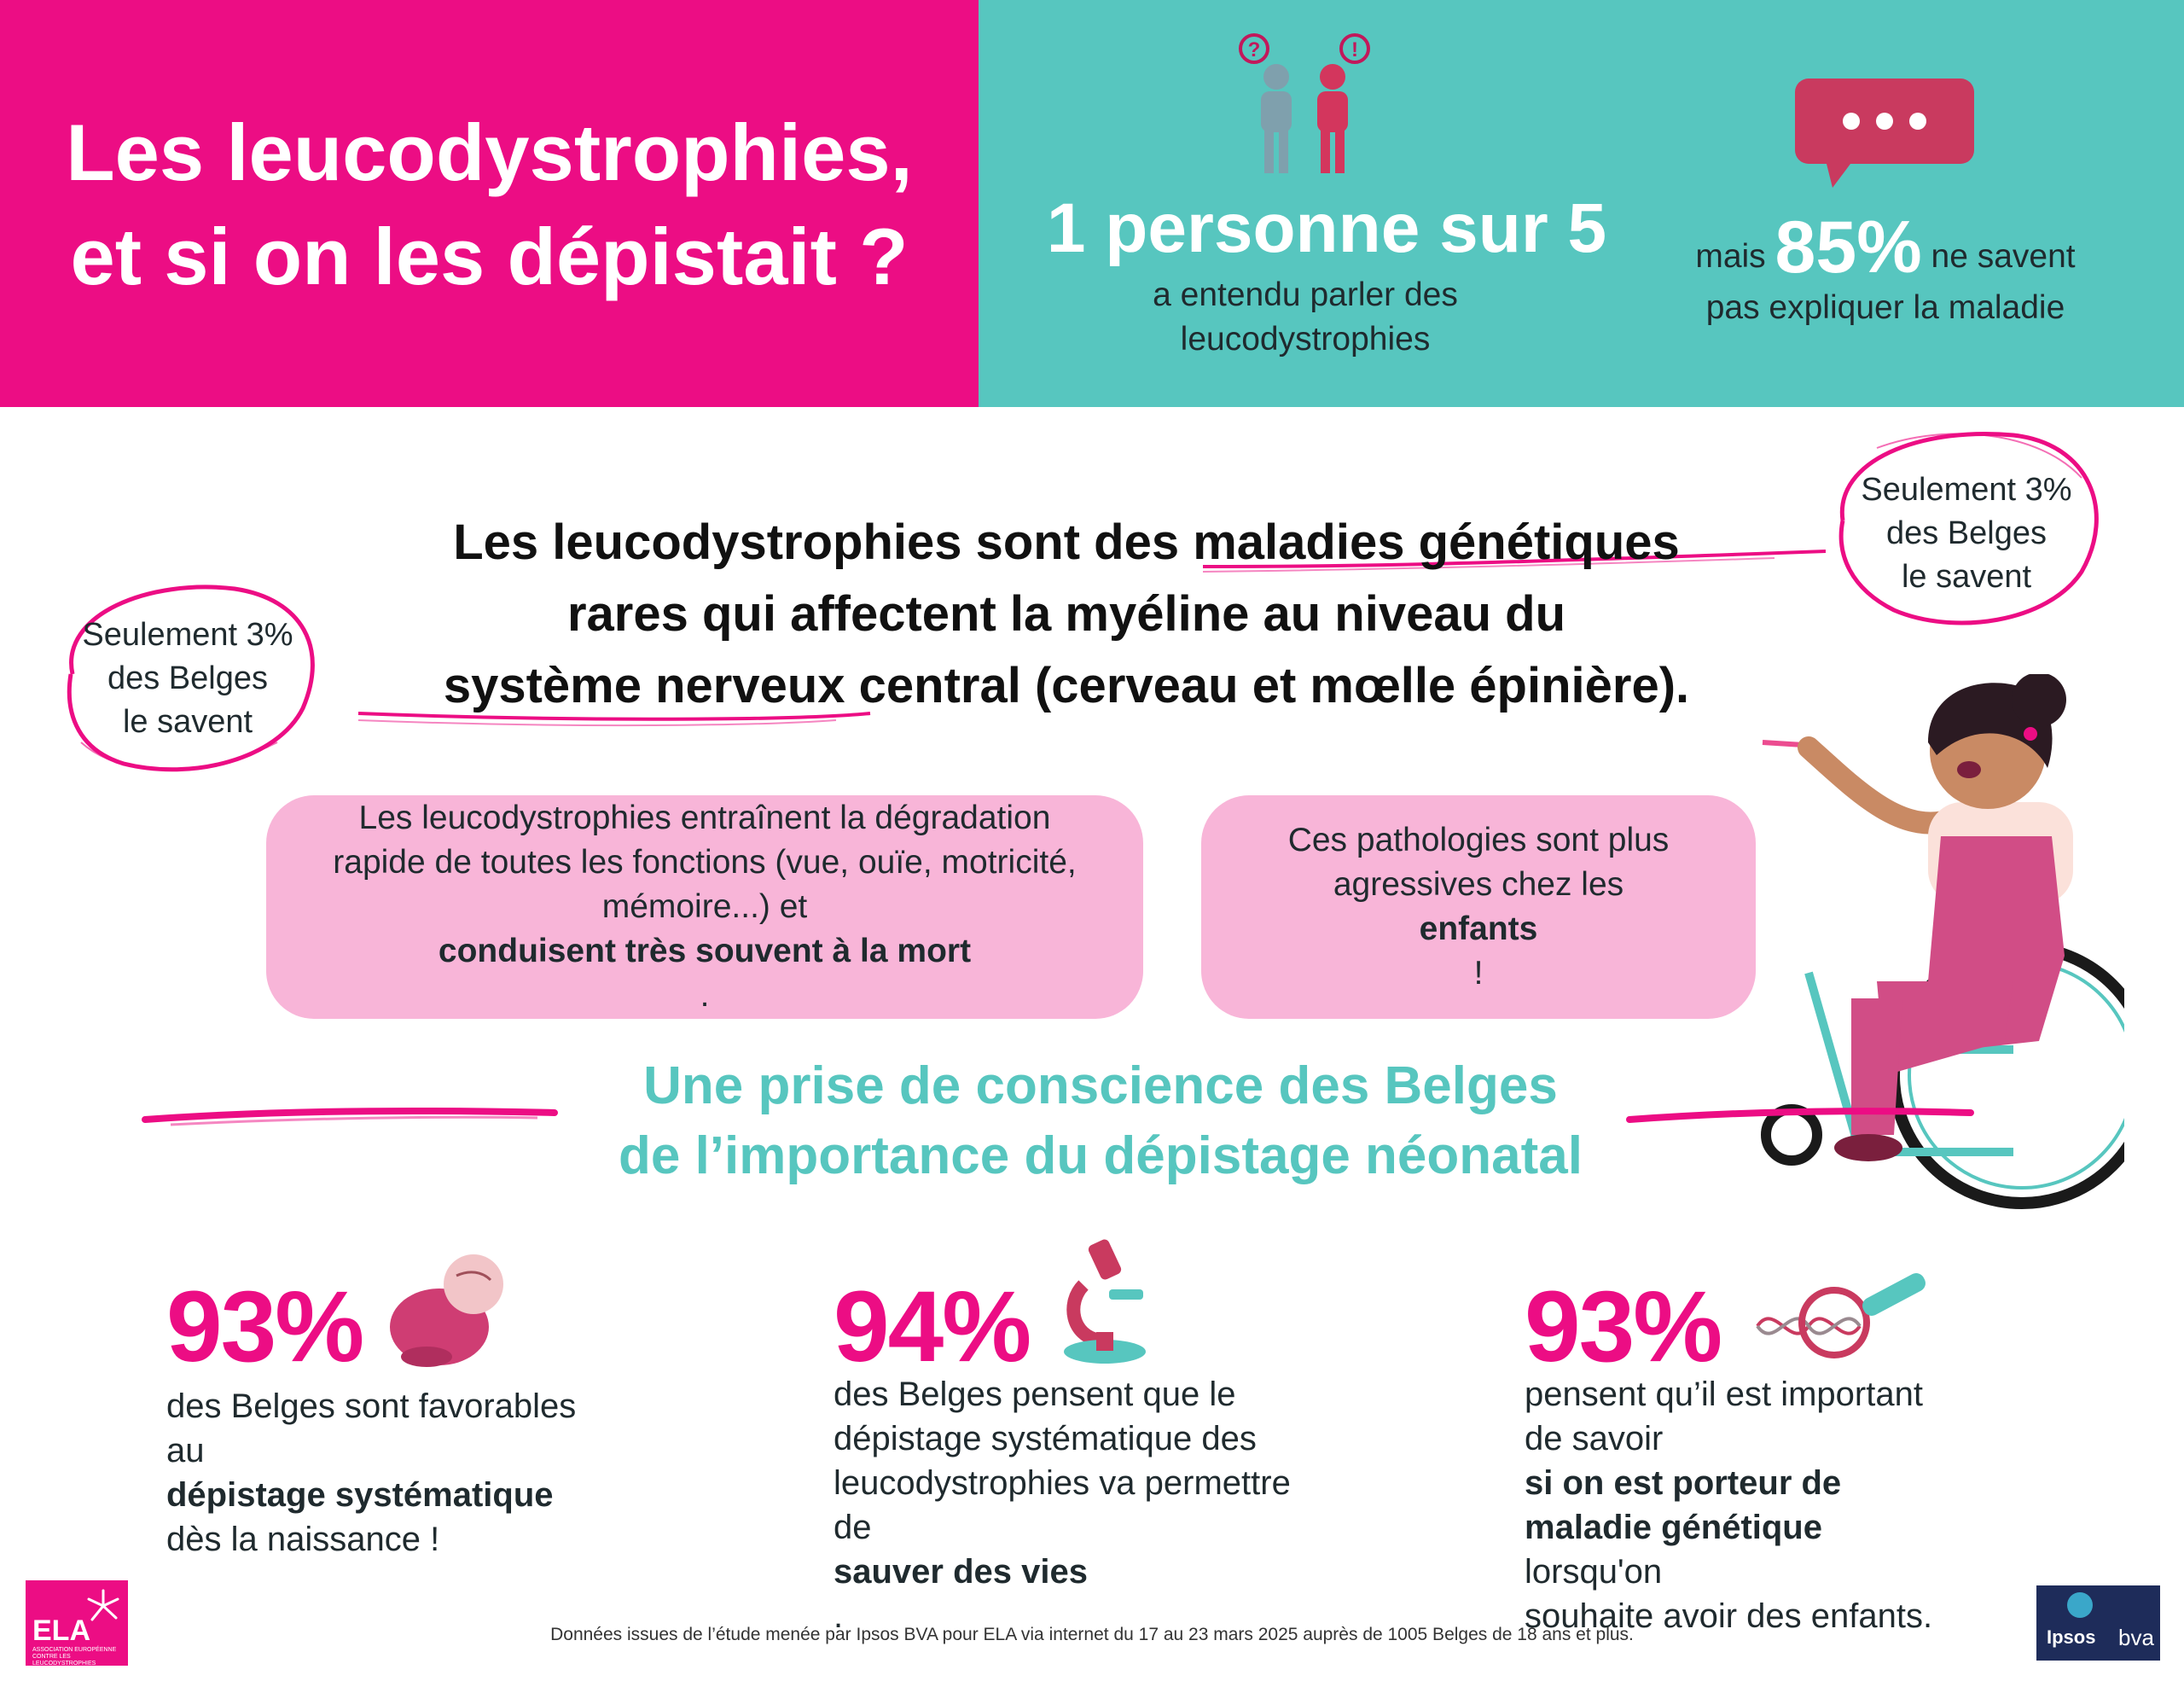 The image size is (2184, 1687). I want to click on definition-emphasis: maladies génétiques, so click(1436, 542).